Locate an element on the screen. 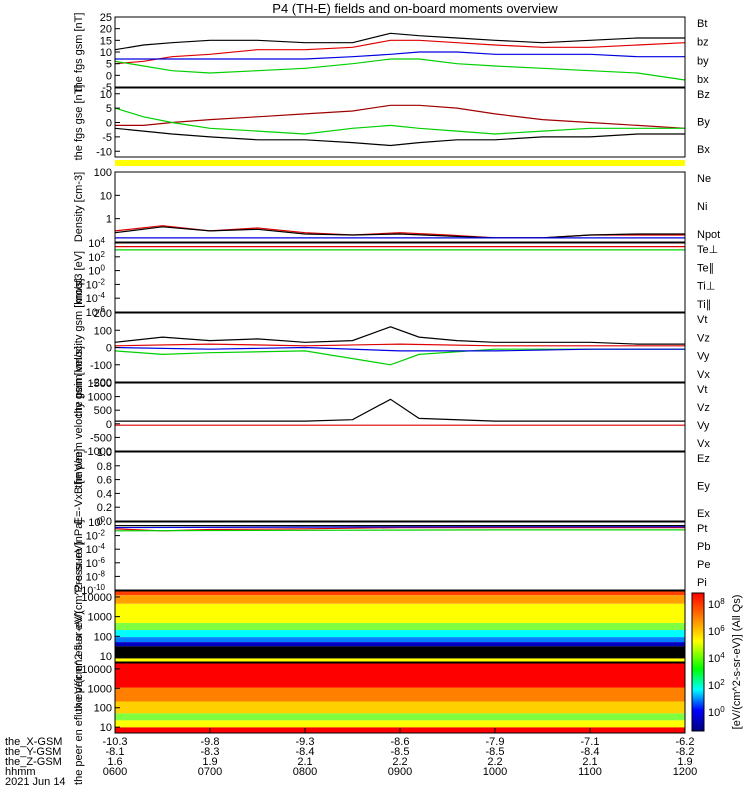  series-line-pi is located at coordinates (399, 527).